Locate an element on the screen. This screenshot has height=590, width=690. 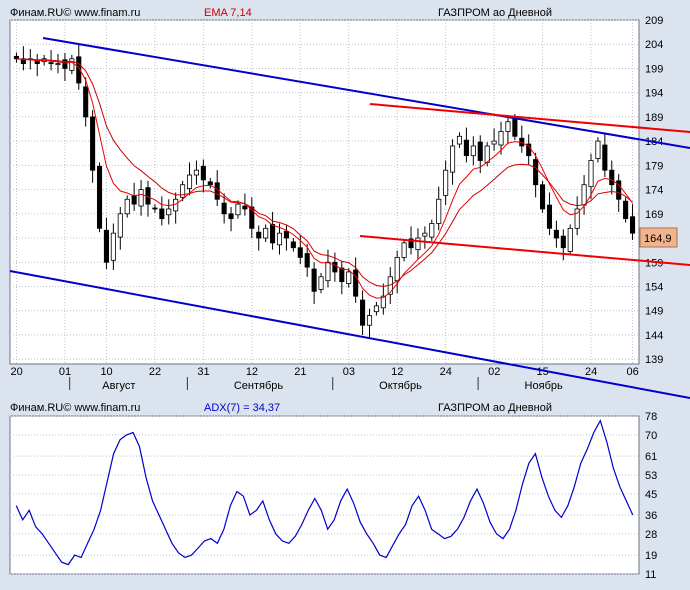
price-x-tick-label: 22 is located at coordinates (155, 372).